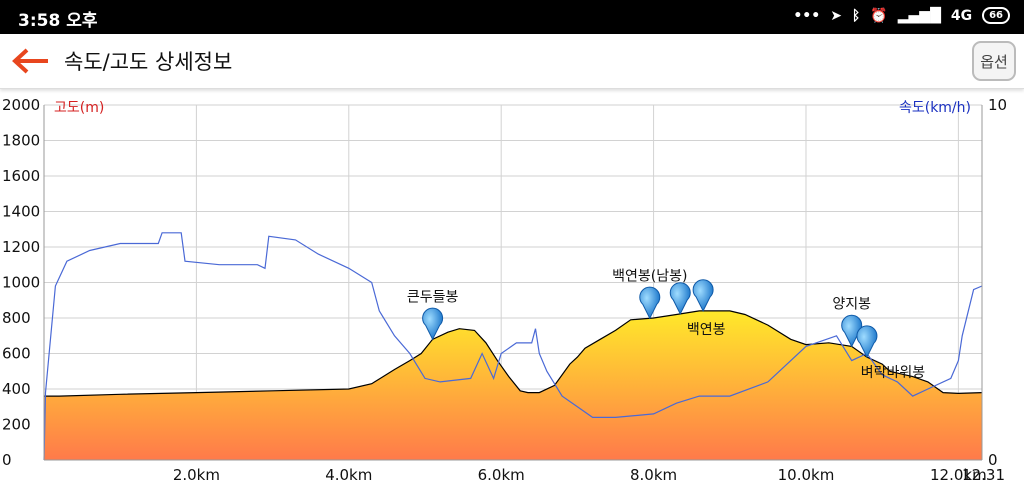  Describe the element at coordinates (196, 475) in the screenshot. I see `distance-tick-label: 2.0km` at that location.